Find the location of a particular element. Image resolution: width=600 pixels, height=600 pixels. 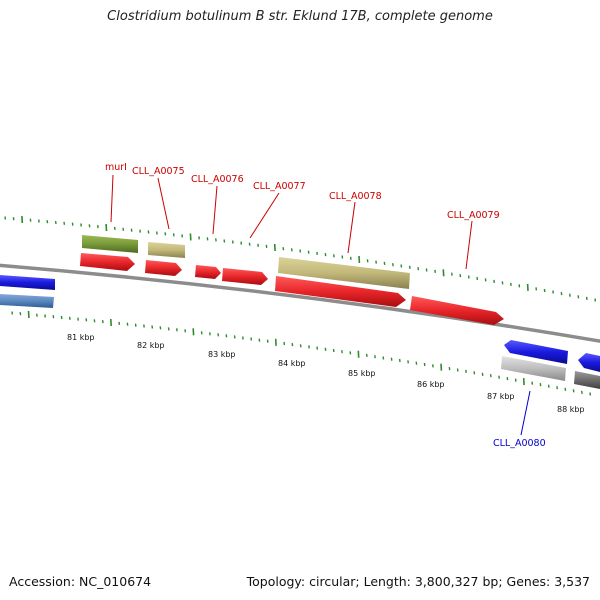

gene-block-steelblue is located at coordinates (27, 301).